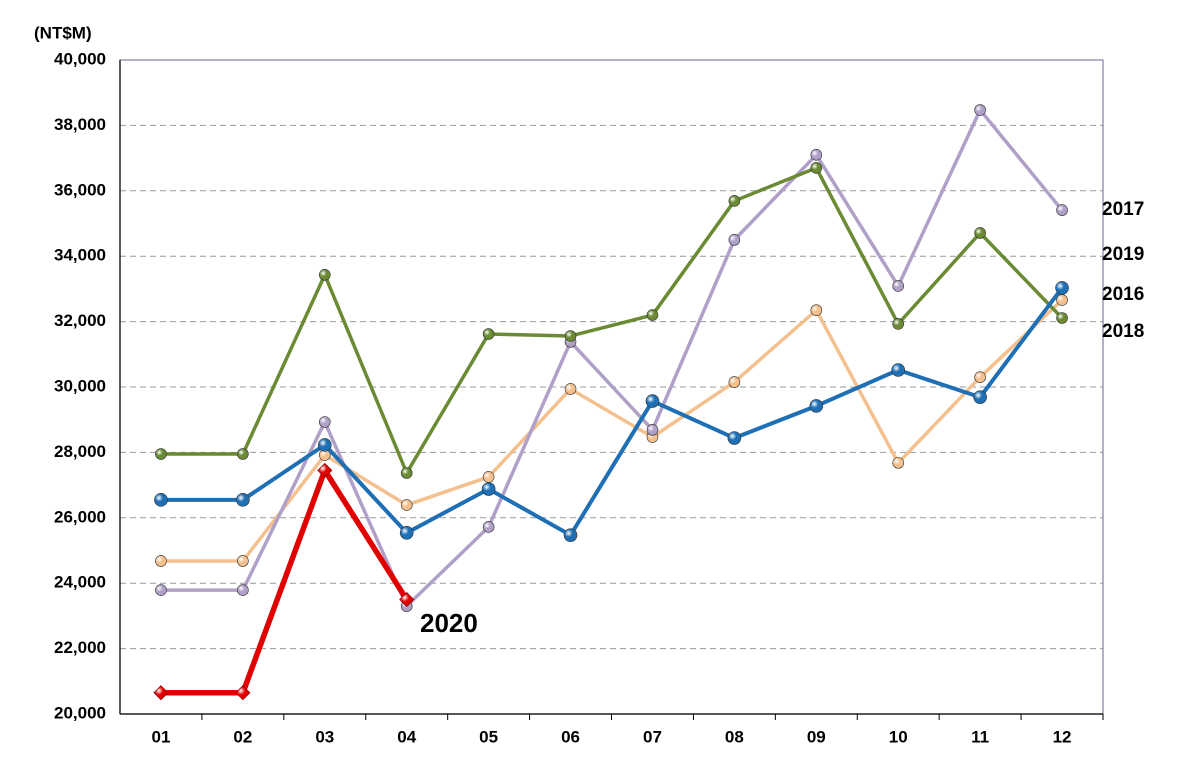 This screenshot has width=1190, height=776. What do you see at coordinates (80, 189) in the screenshot?
I see `y-tick-label: 36,000` at bounding box center [80, 189].